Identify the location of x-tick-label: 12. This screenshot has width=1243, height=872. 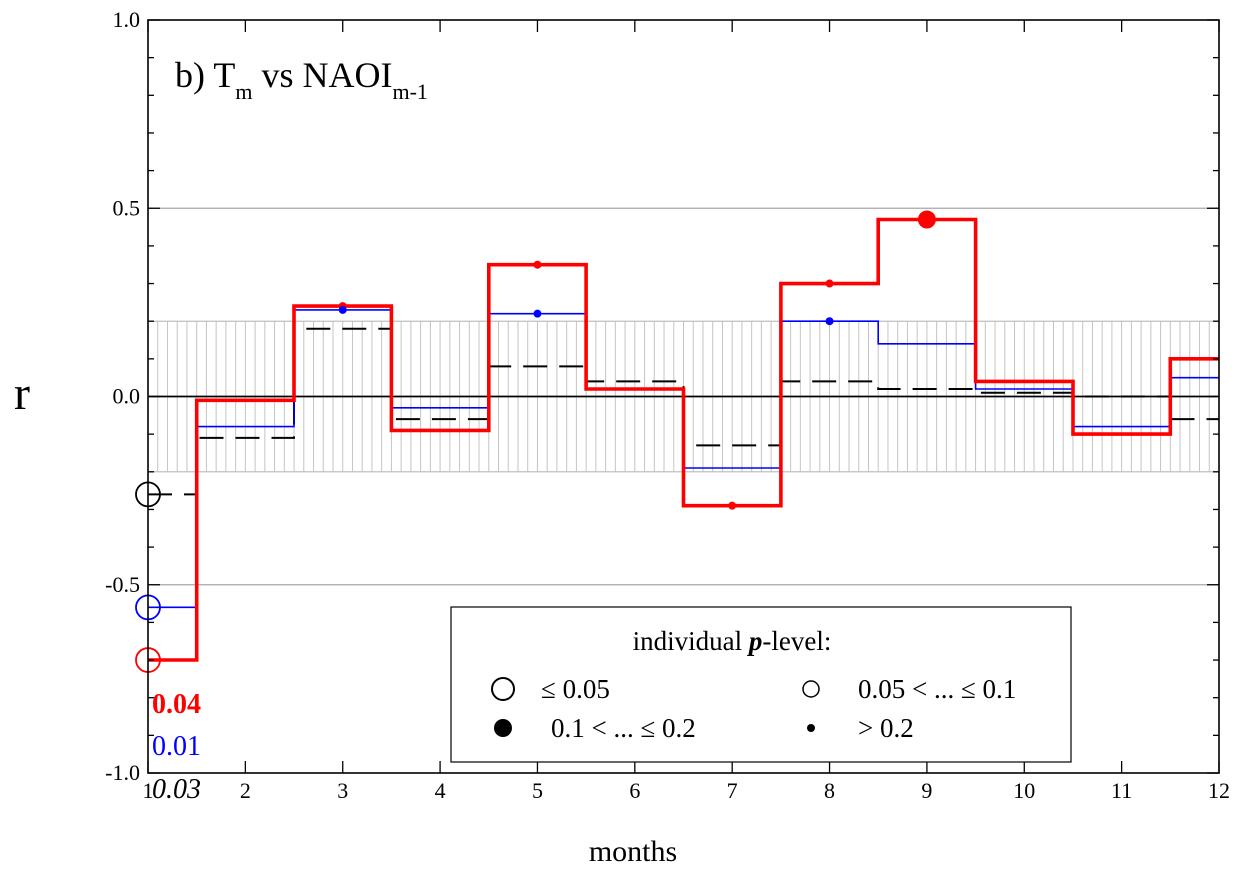
(1219, 790).